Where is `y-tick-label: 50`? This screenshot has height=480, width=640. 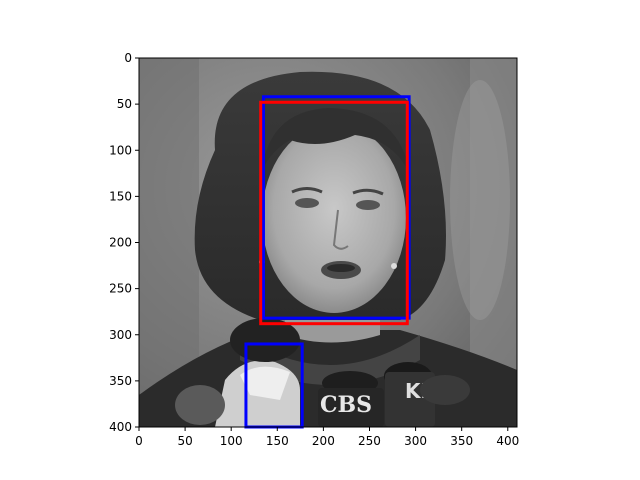
y-tick-label: 50 is located at coordinates (124, 104).